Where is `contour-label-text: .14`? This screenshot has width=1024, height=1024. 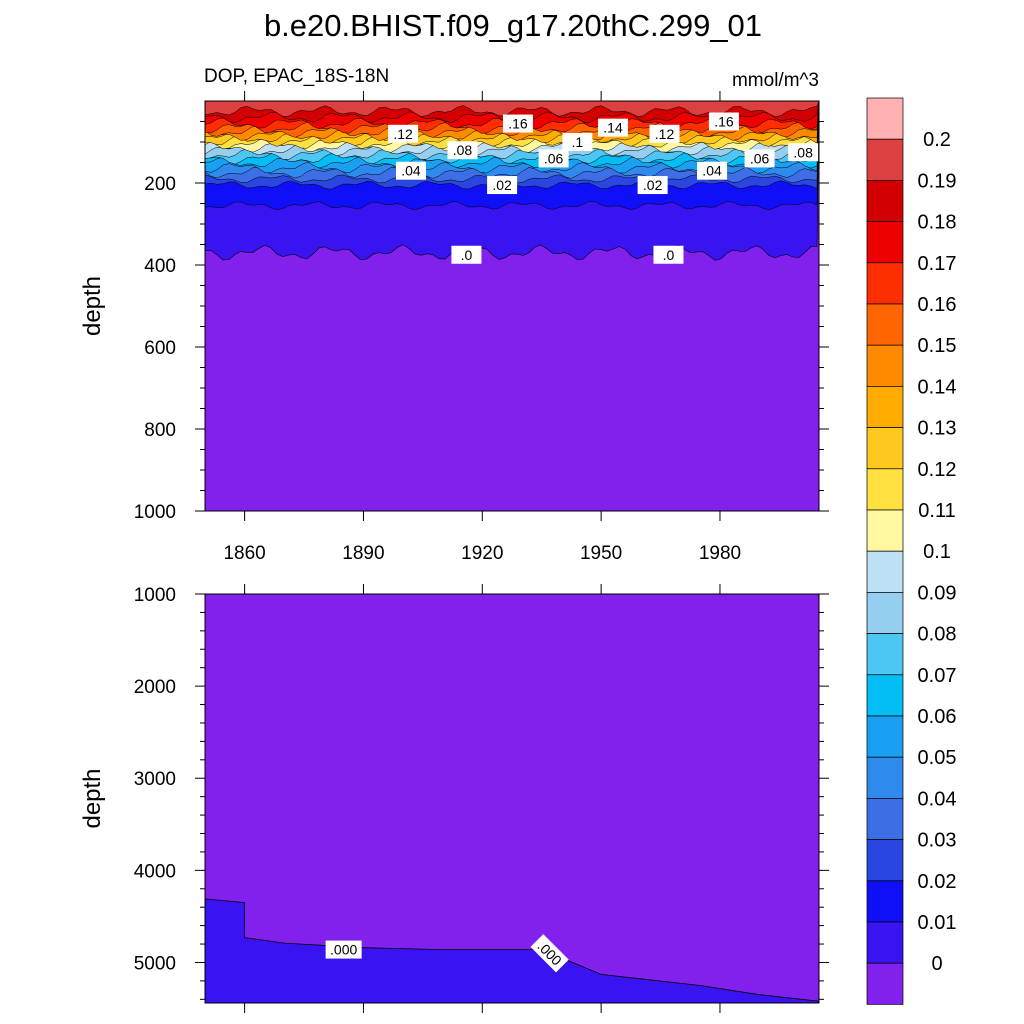
contour-label-text: .14 is located at coordinates (613, 128).